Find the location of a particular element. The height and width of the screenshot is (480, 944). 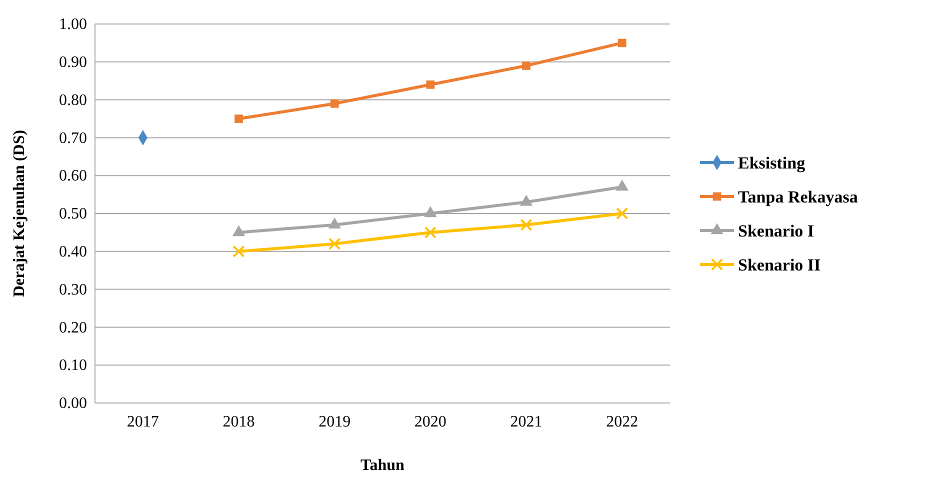

y-tick-label: 0.90 is located at coordinates (73, 63).